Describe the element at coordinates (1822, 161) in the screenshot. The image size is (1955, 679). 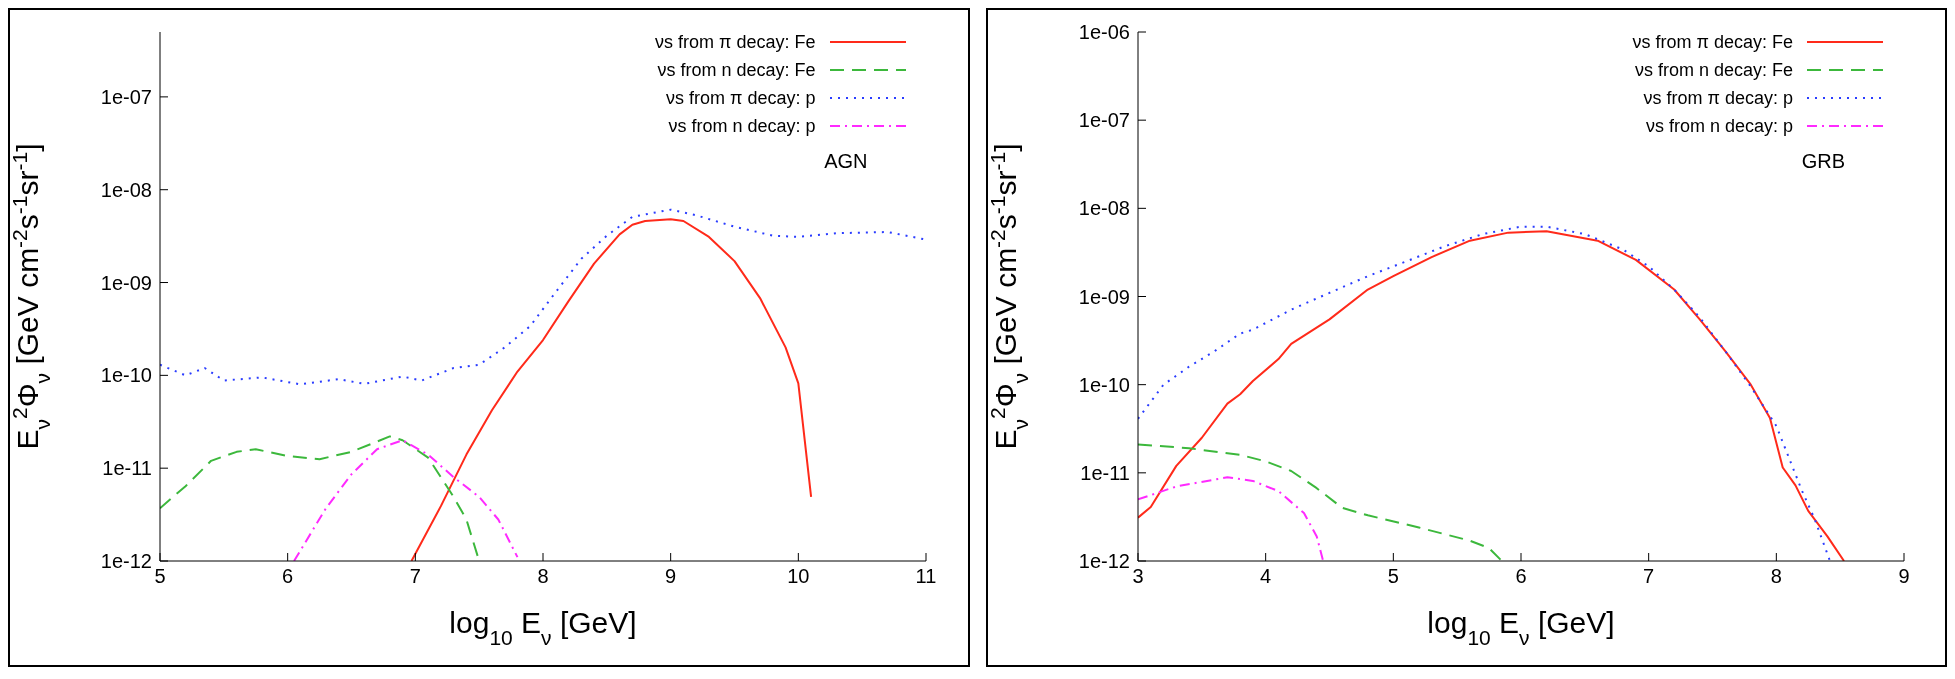
I see `annotation: GRB` at that location.